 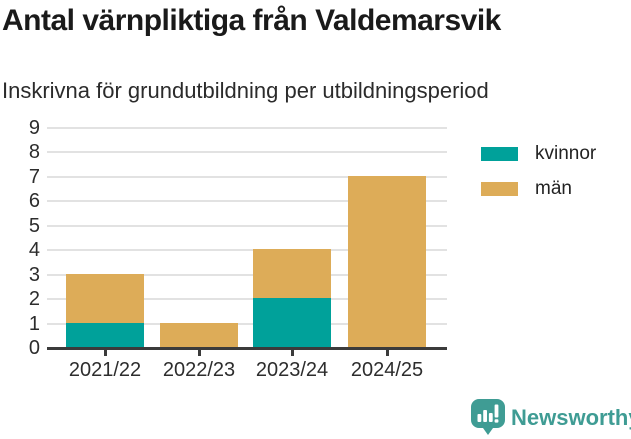 I want to click on y-axis-tick-label: 2, so click(x=34, y=299).